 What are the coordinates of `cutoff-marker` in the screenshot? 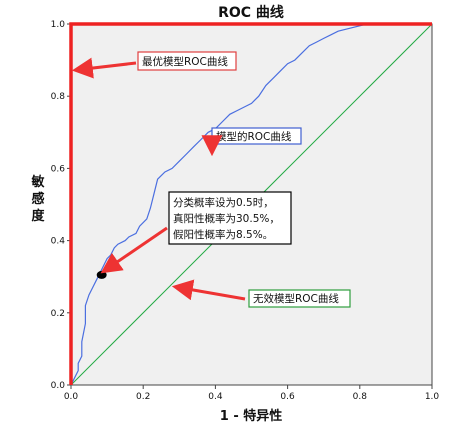 It's located at (101, 274).